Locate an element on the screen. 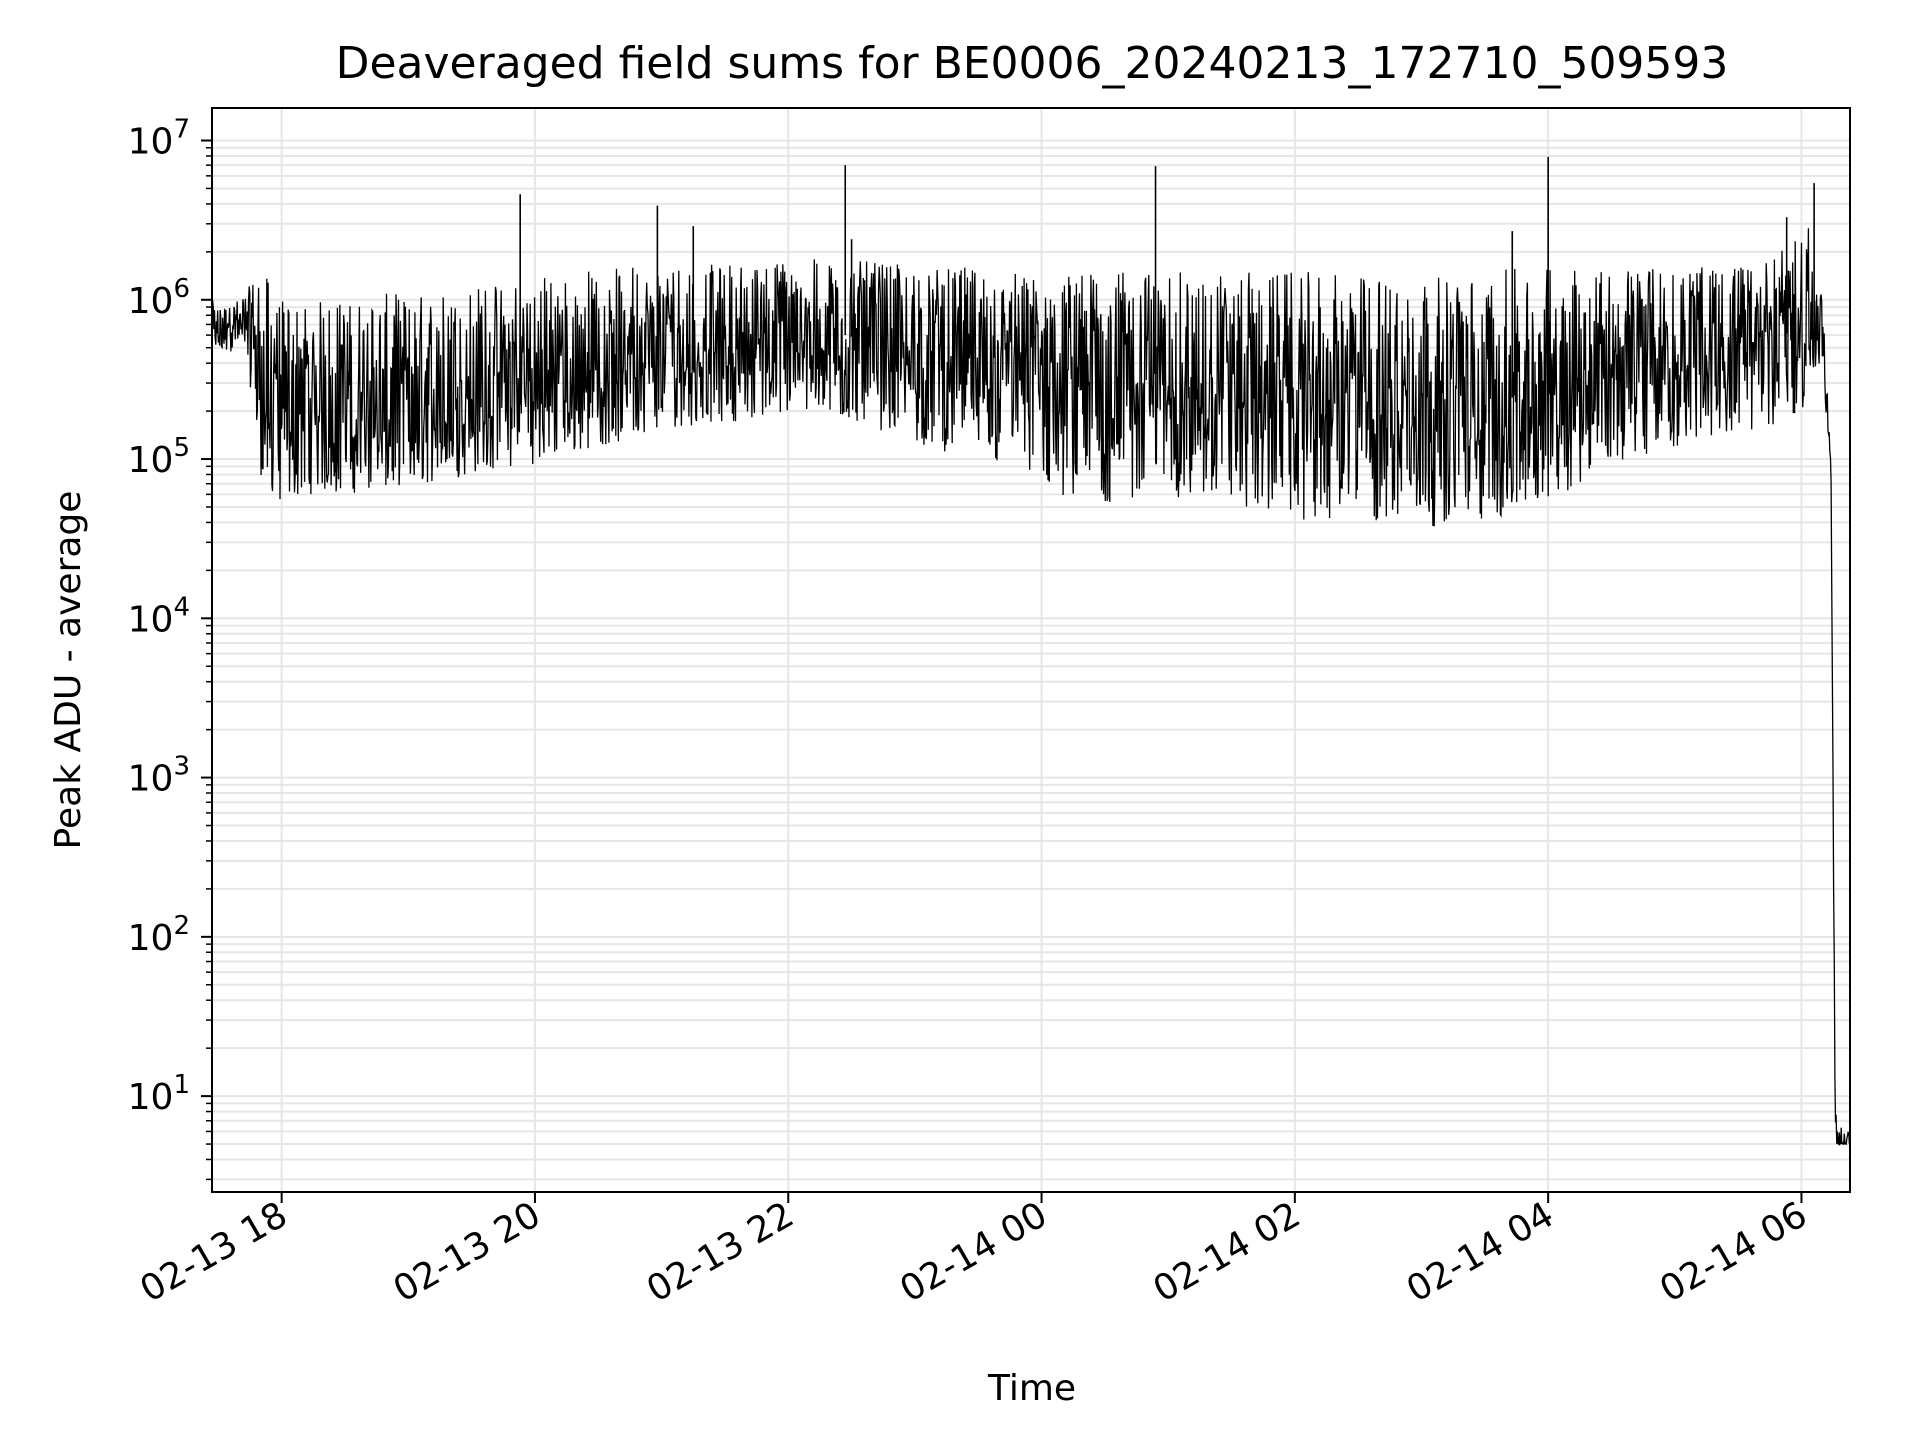 This screenshot has height=1440, width=1920. y-tick-label: 10⁷ is located at coordinates (159, 139).